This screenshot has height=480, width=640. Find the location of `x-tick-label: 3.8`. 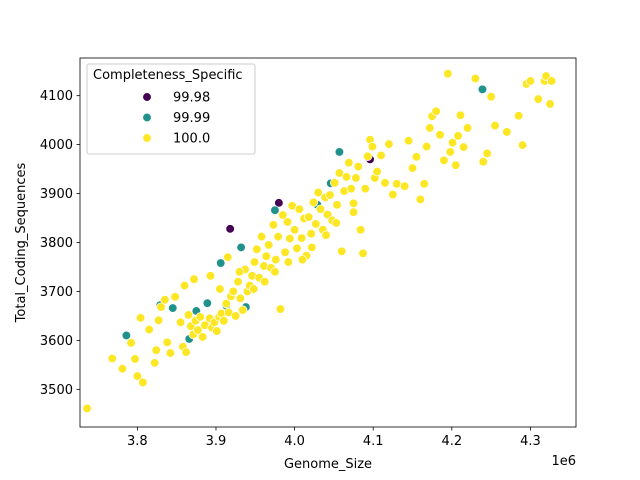

x-tick-label: 3.8 is located at coordinates (137, 441).